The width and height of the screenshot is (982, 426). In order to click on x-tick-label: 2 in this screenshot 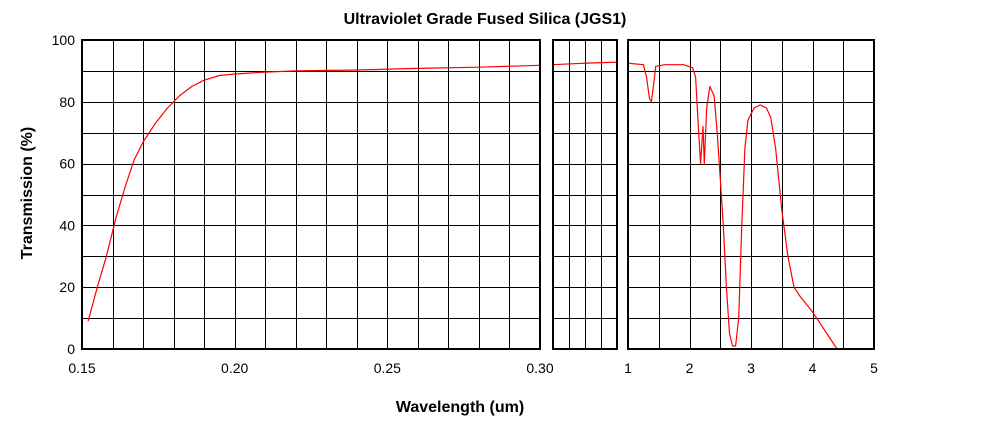, I will do `click(690, 368)`.